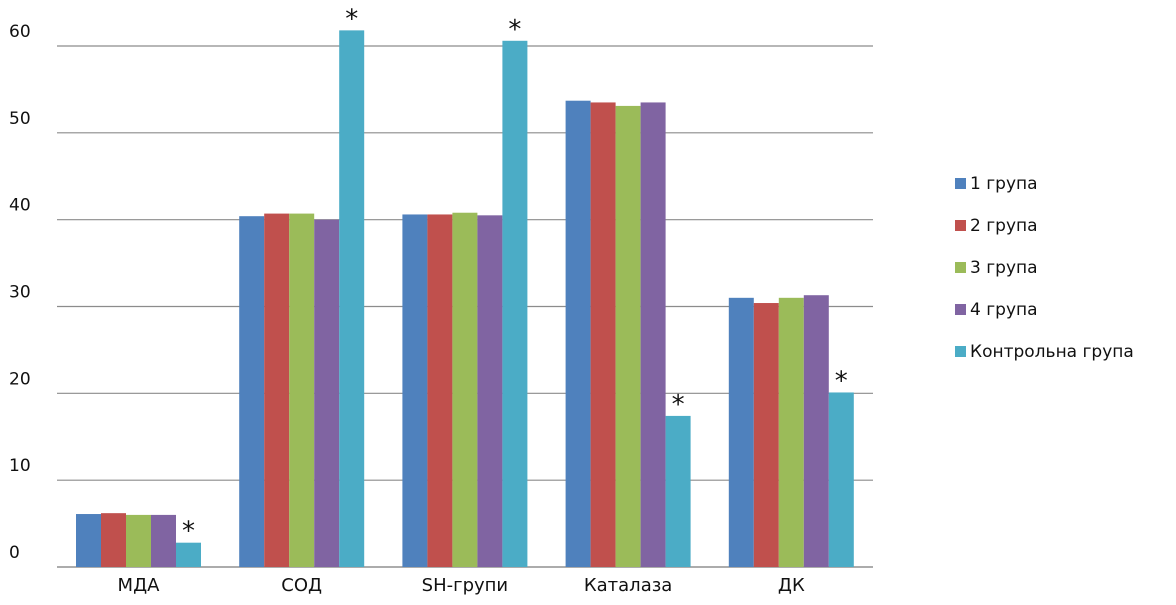  I want to click on bar-series5-cat2, so click(352, 299).